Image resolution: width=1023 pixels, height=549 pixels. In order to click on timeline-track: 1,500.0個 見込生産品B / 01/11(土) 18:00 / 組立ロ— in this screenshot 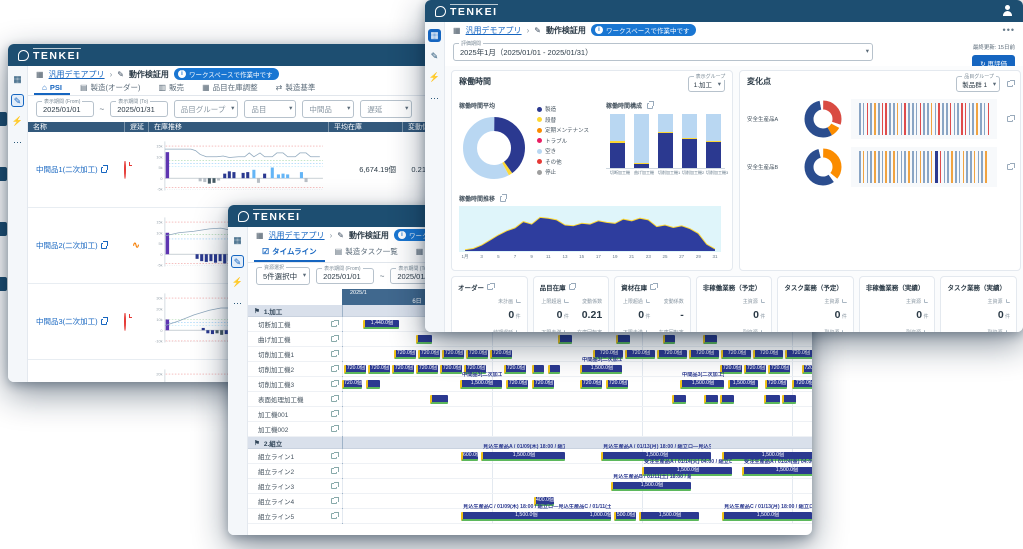, I will do `click(577, 483)`.